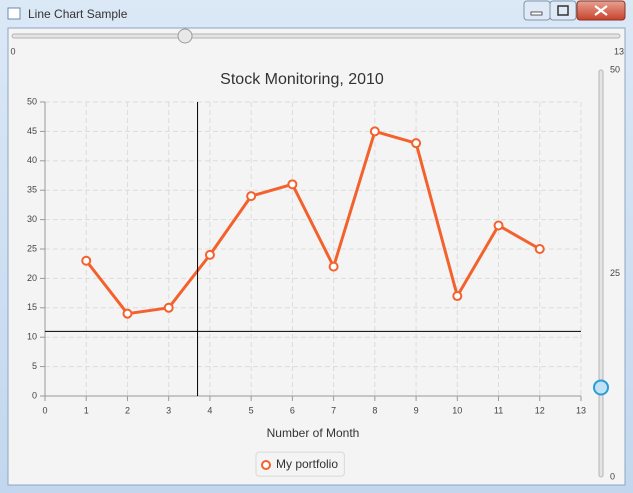 The height and width of the screenshot is (493, 633). What do you see at coordinates (457, 410) in the screenshot?
I see `x-tick-label: 10` at bounding box center [457, 410].